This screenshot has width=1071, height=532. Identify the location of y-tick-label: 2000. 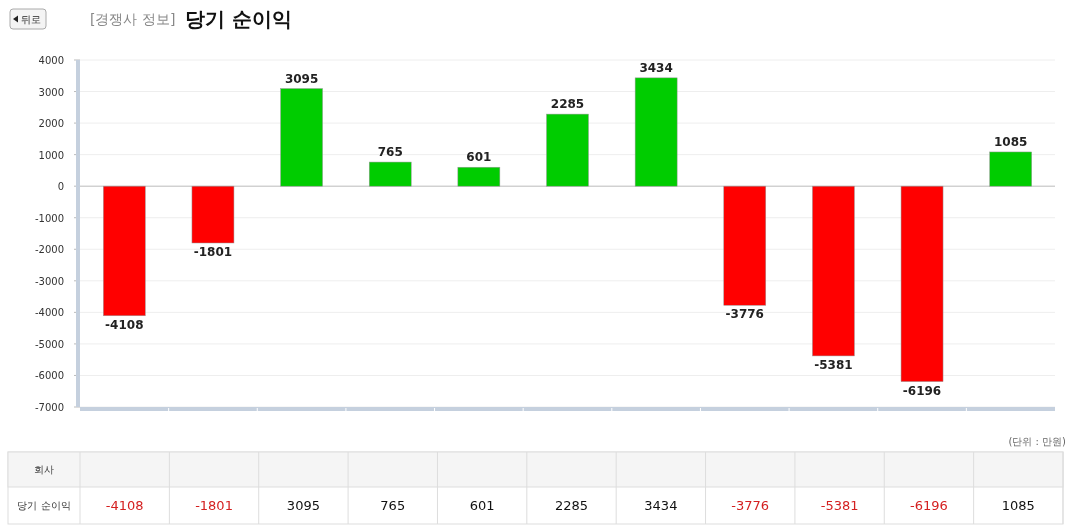
(51, 124).